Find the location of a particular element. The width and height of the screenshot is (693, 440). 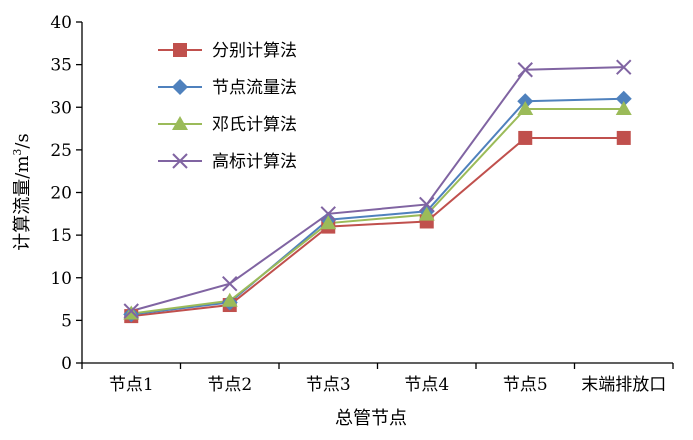

y-axis-title: 计算流量/m3/s is located at coordinates (22, 191).